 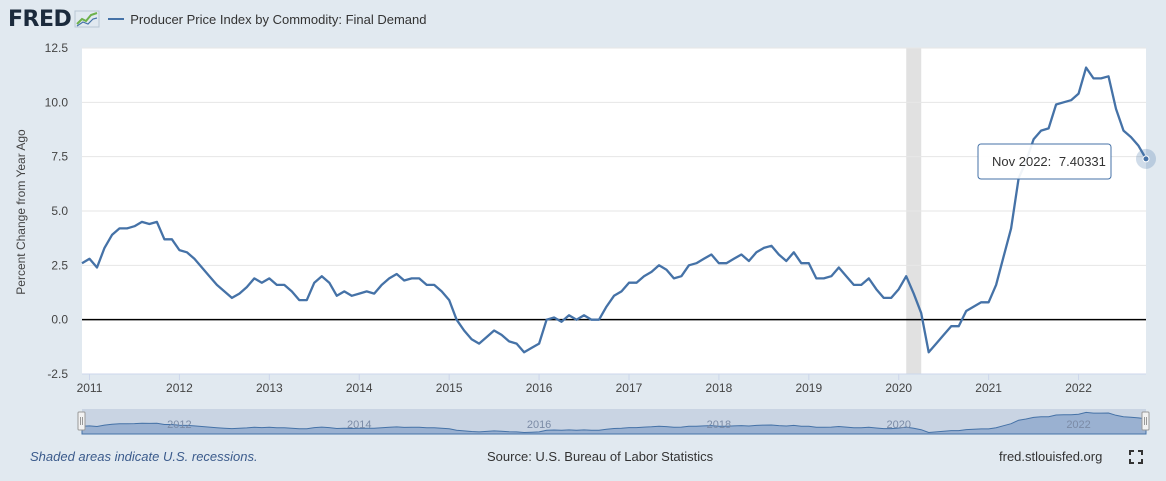 What do you see at coordinates (988, 388) in the screenshot?
I see `x-tick-label: 2021` at bounding box center [988, 388].